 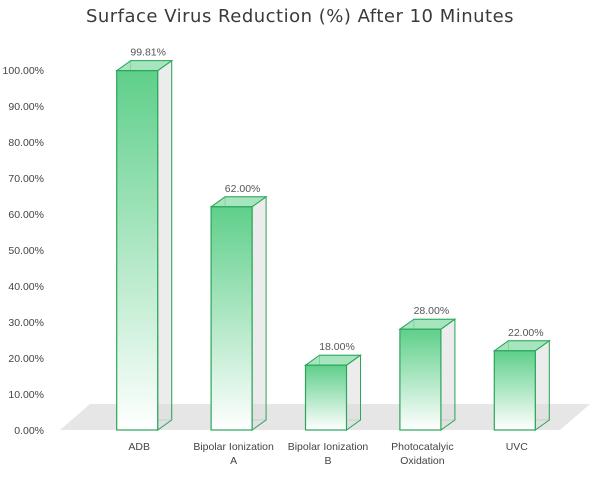 What do you see at coordinates (327, 461) in the screenshot?
I see `x-category-label-line: B` at bounding box center [327, 461].